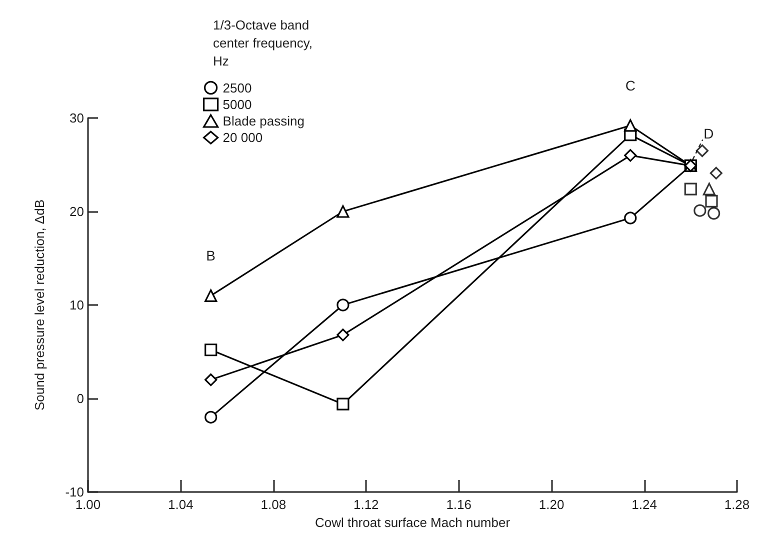 The image size is (767, 551). Describe the element at coordinates (737, 504) in the screenshot. I see `x-tick-label: 1.28` at that location.